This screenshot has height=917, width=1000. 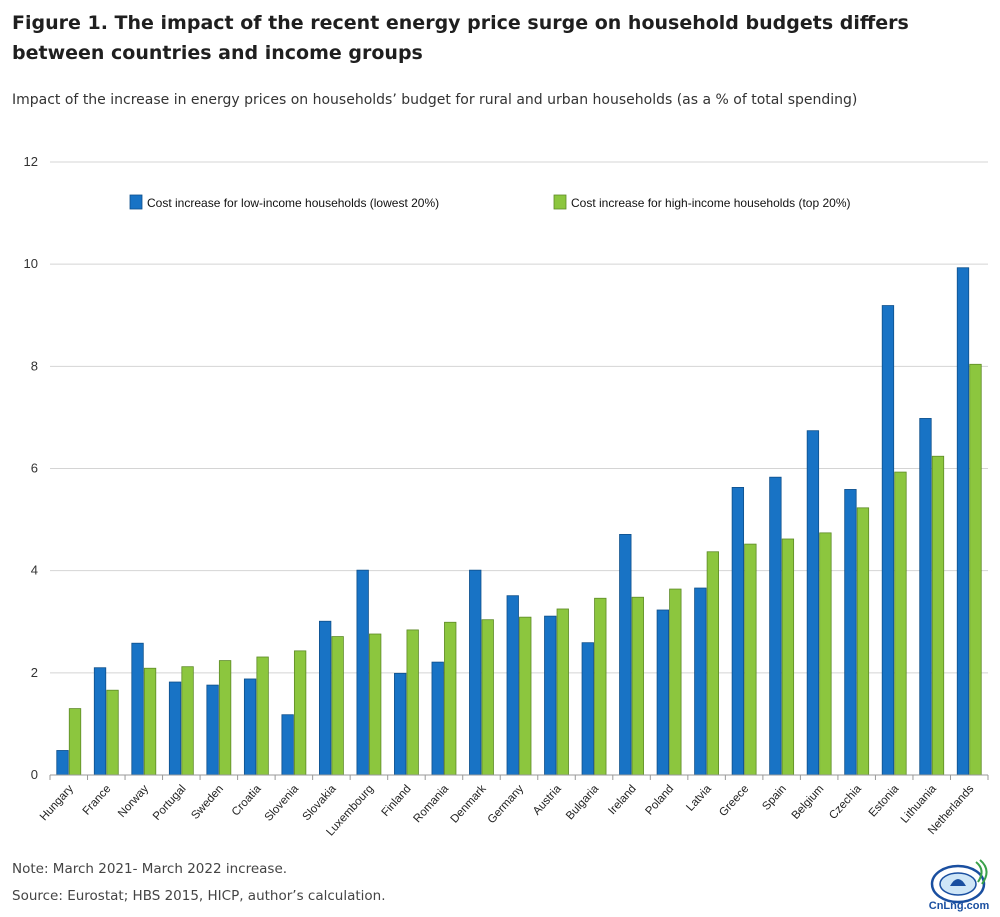 What do you see at coordinates (262, 716) in the screenshot?
I see `bar-high-income-croatia` at bounding box center [262, 716].